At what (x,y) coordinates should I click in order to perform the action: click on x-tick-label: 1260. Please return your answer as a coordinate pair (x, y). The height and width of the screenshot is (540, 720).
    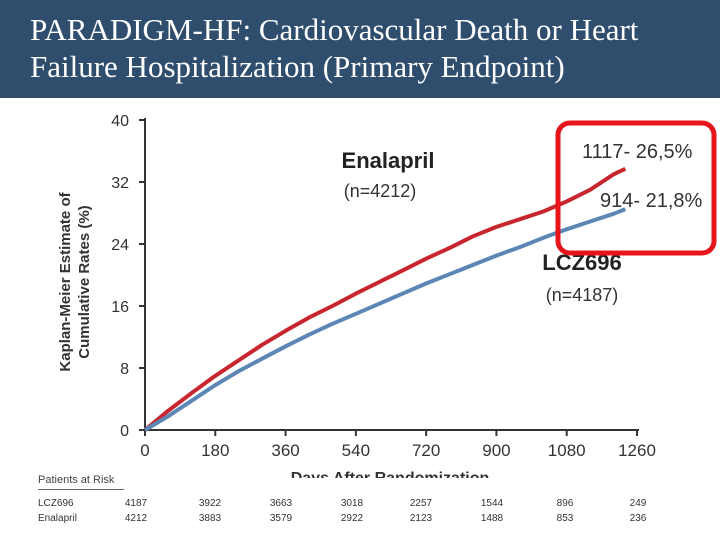
    Looking at the image, I should click on (637, 450).